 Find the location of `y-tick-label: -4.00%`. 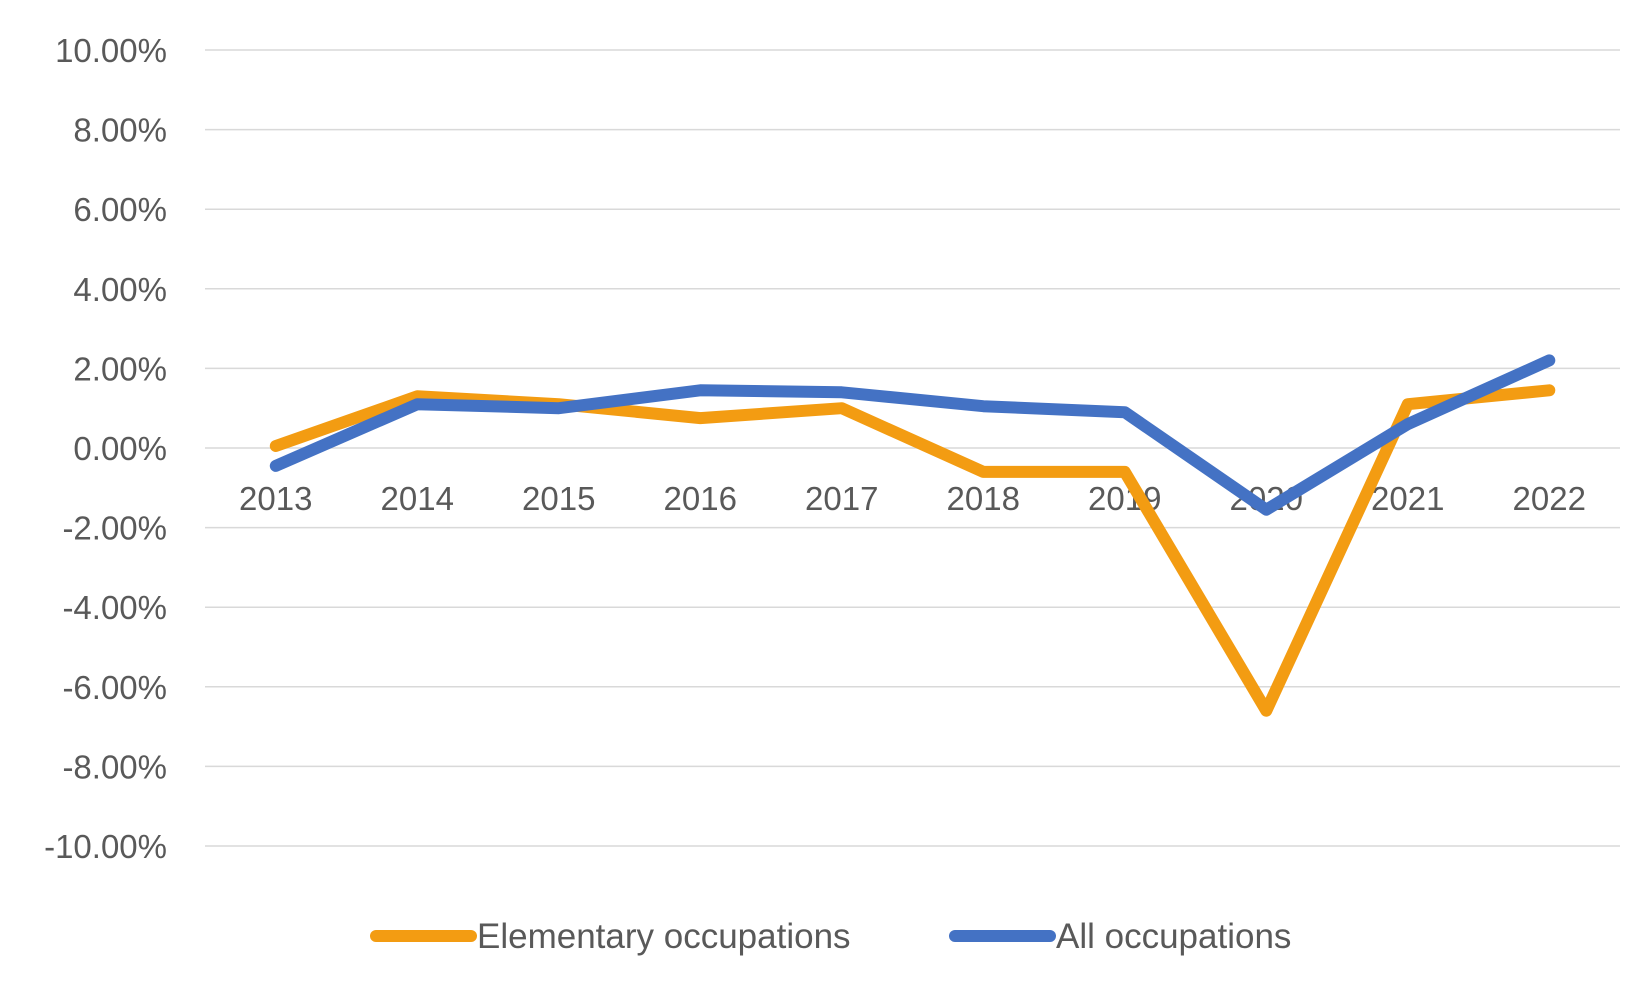

y-tick-label: -4.00% is located at coordinates (114, 607).